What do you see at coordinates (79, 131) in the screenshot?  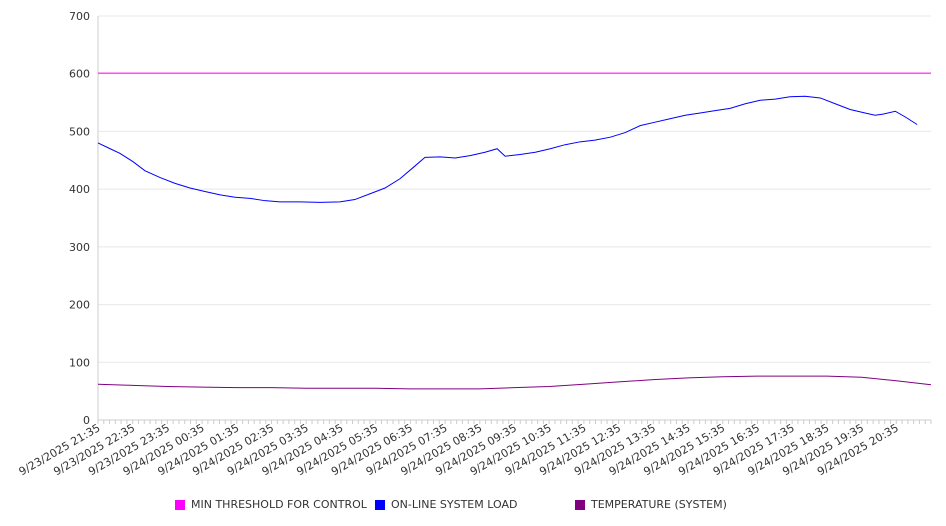 I see `y-tick-label: 500` at bounding box center [79, 131].